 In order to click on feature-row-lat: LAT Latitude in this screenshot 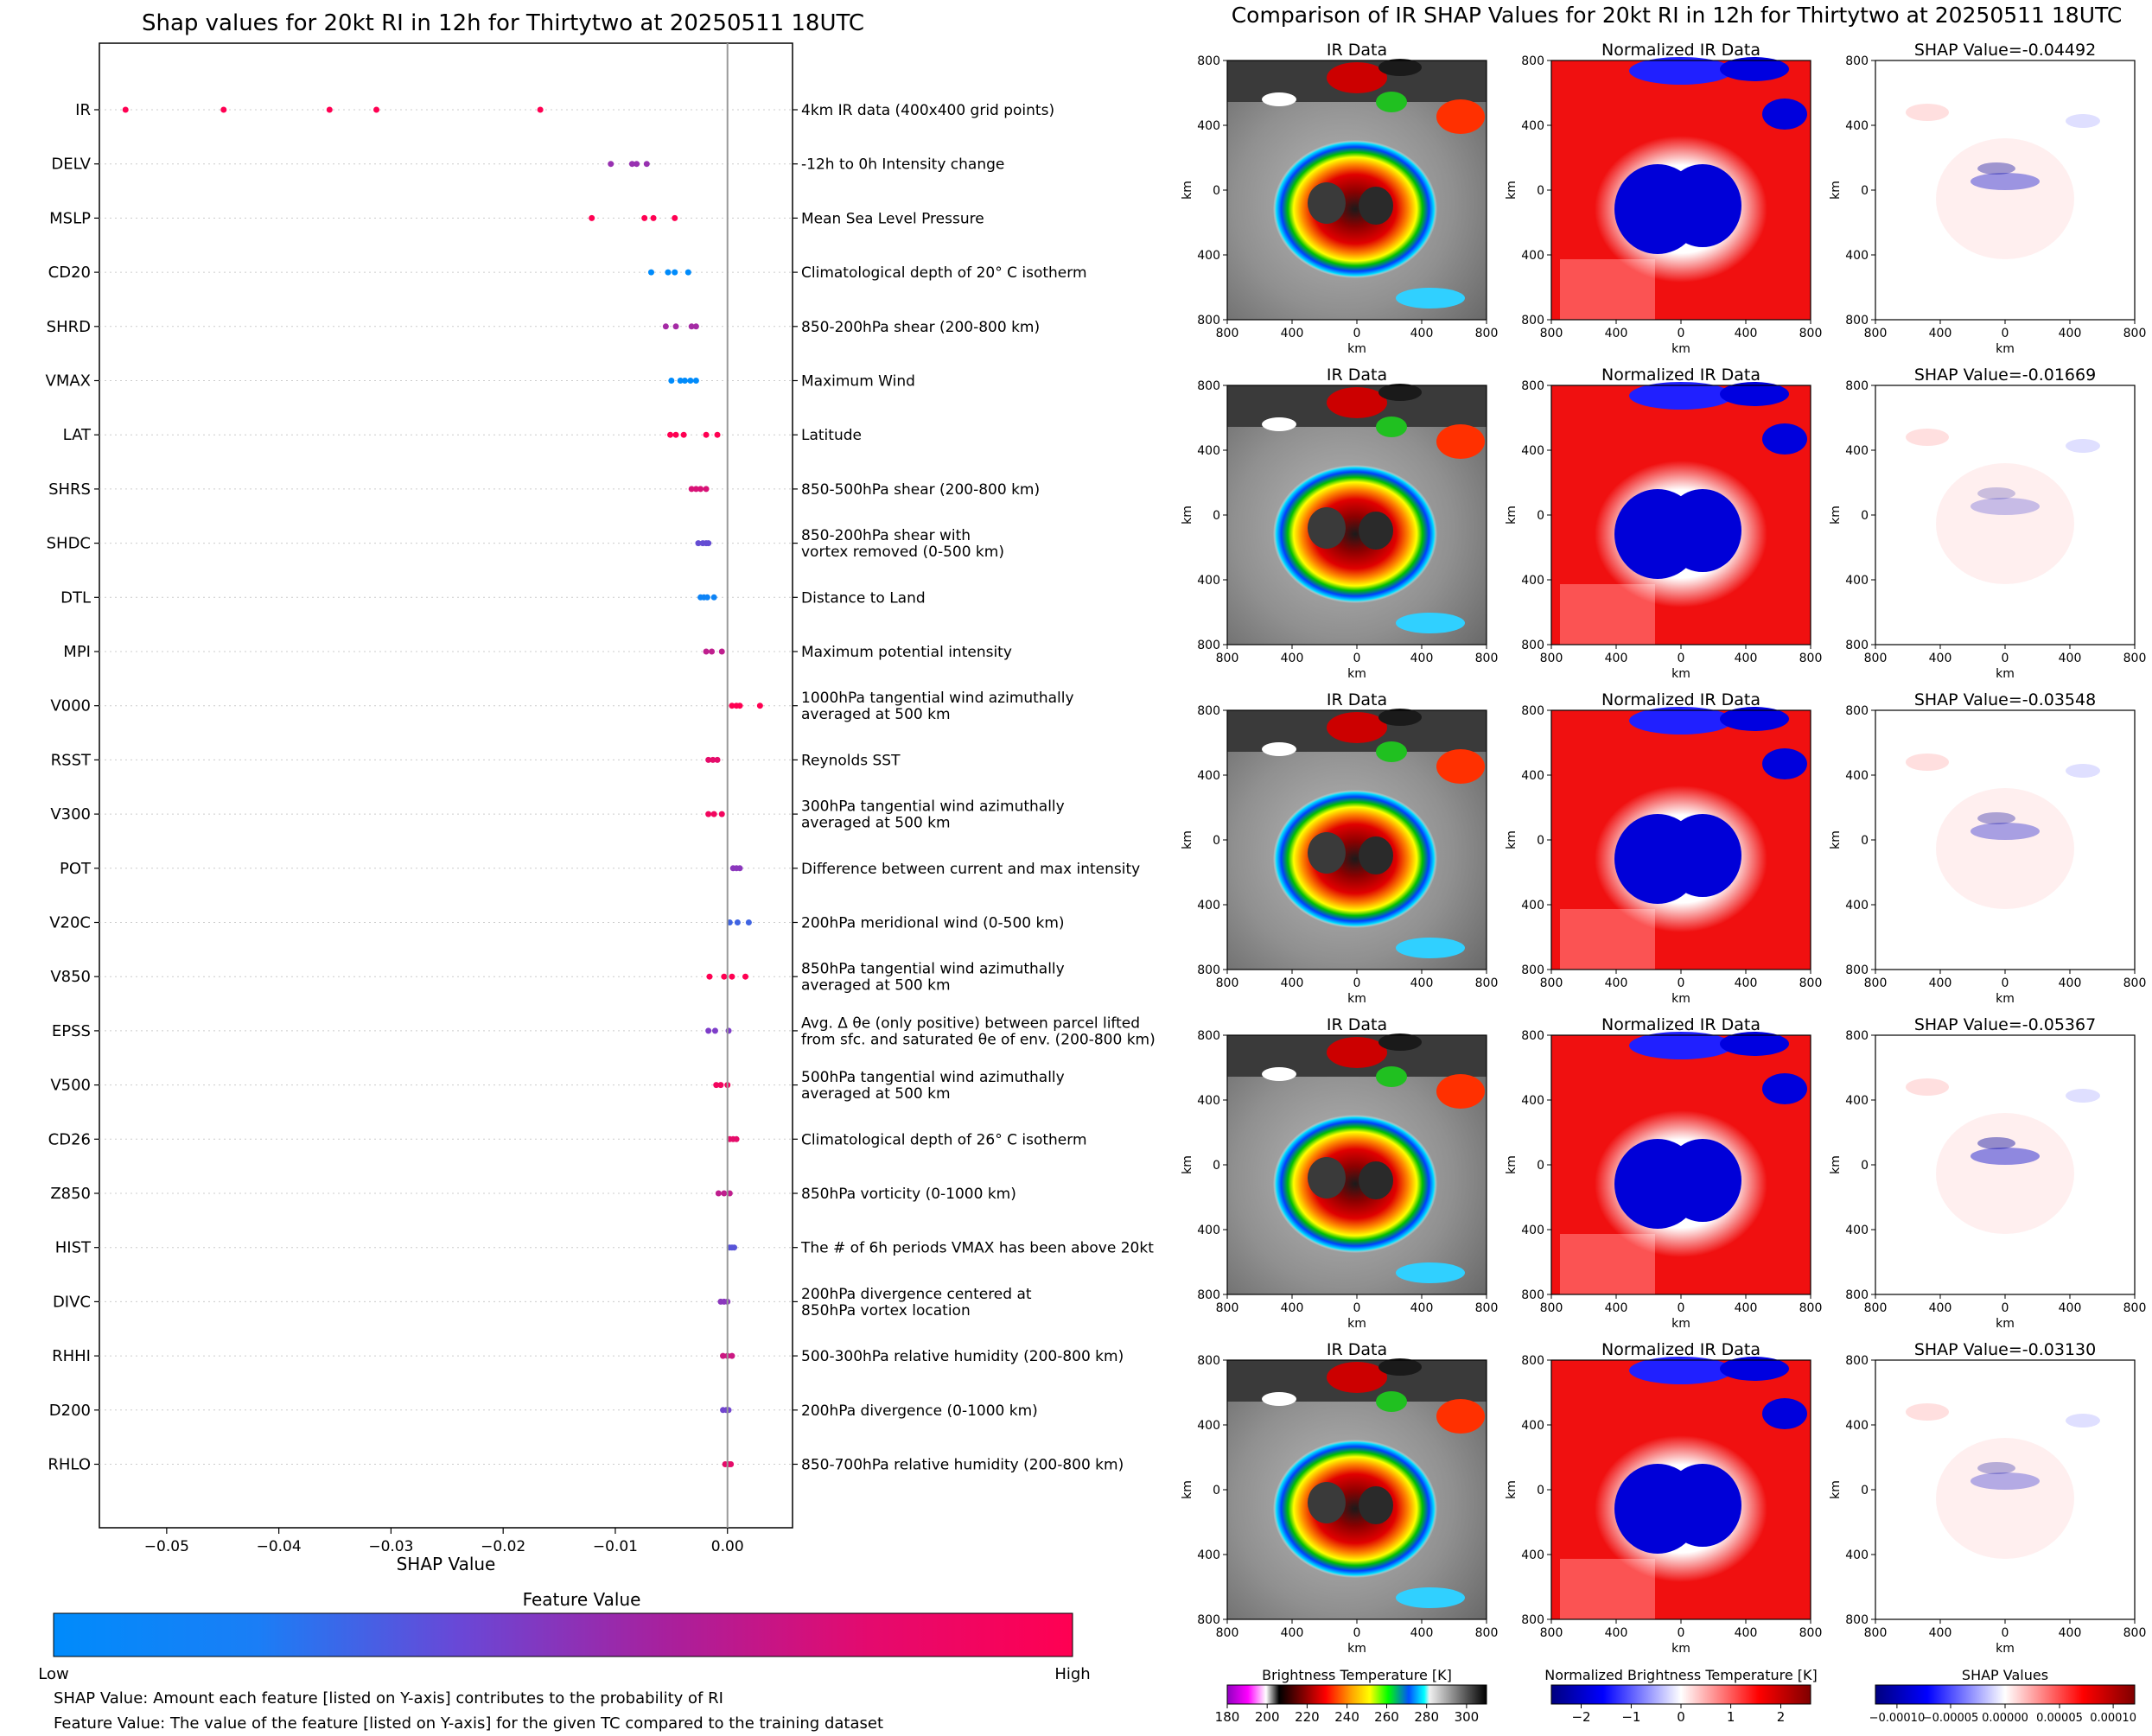, I will do `click(462, 435)`.